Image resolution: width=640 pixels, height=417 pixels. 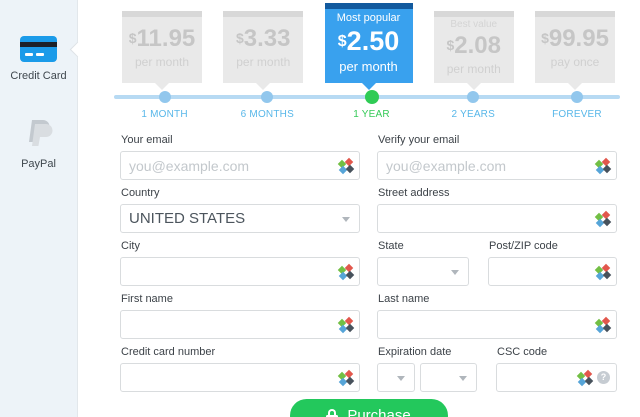 I want to click on first-name-field, so click(x=240, y=324).